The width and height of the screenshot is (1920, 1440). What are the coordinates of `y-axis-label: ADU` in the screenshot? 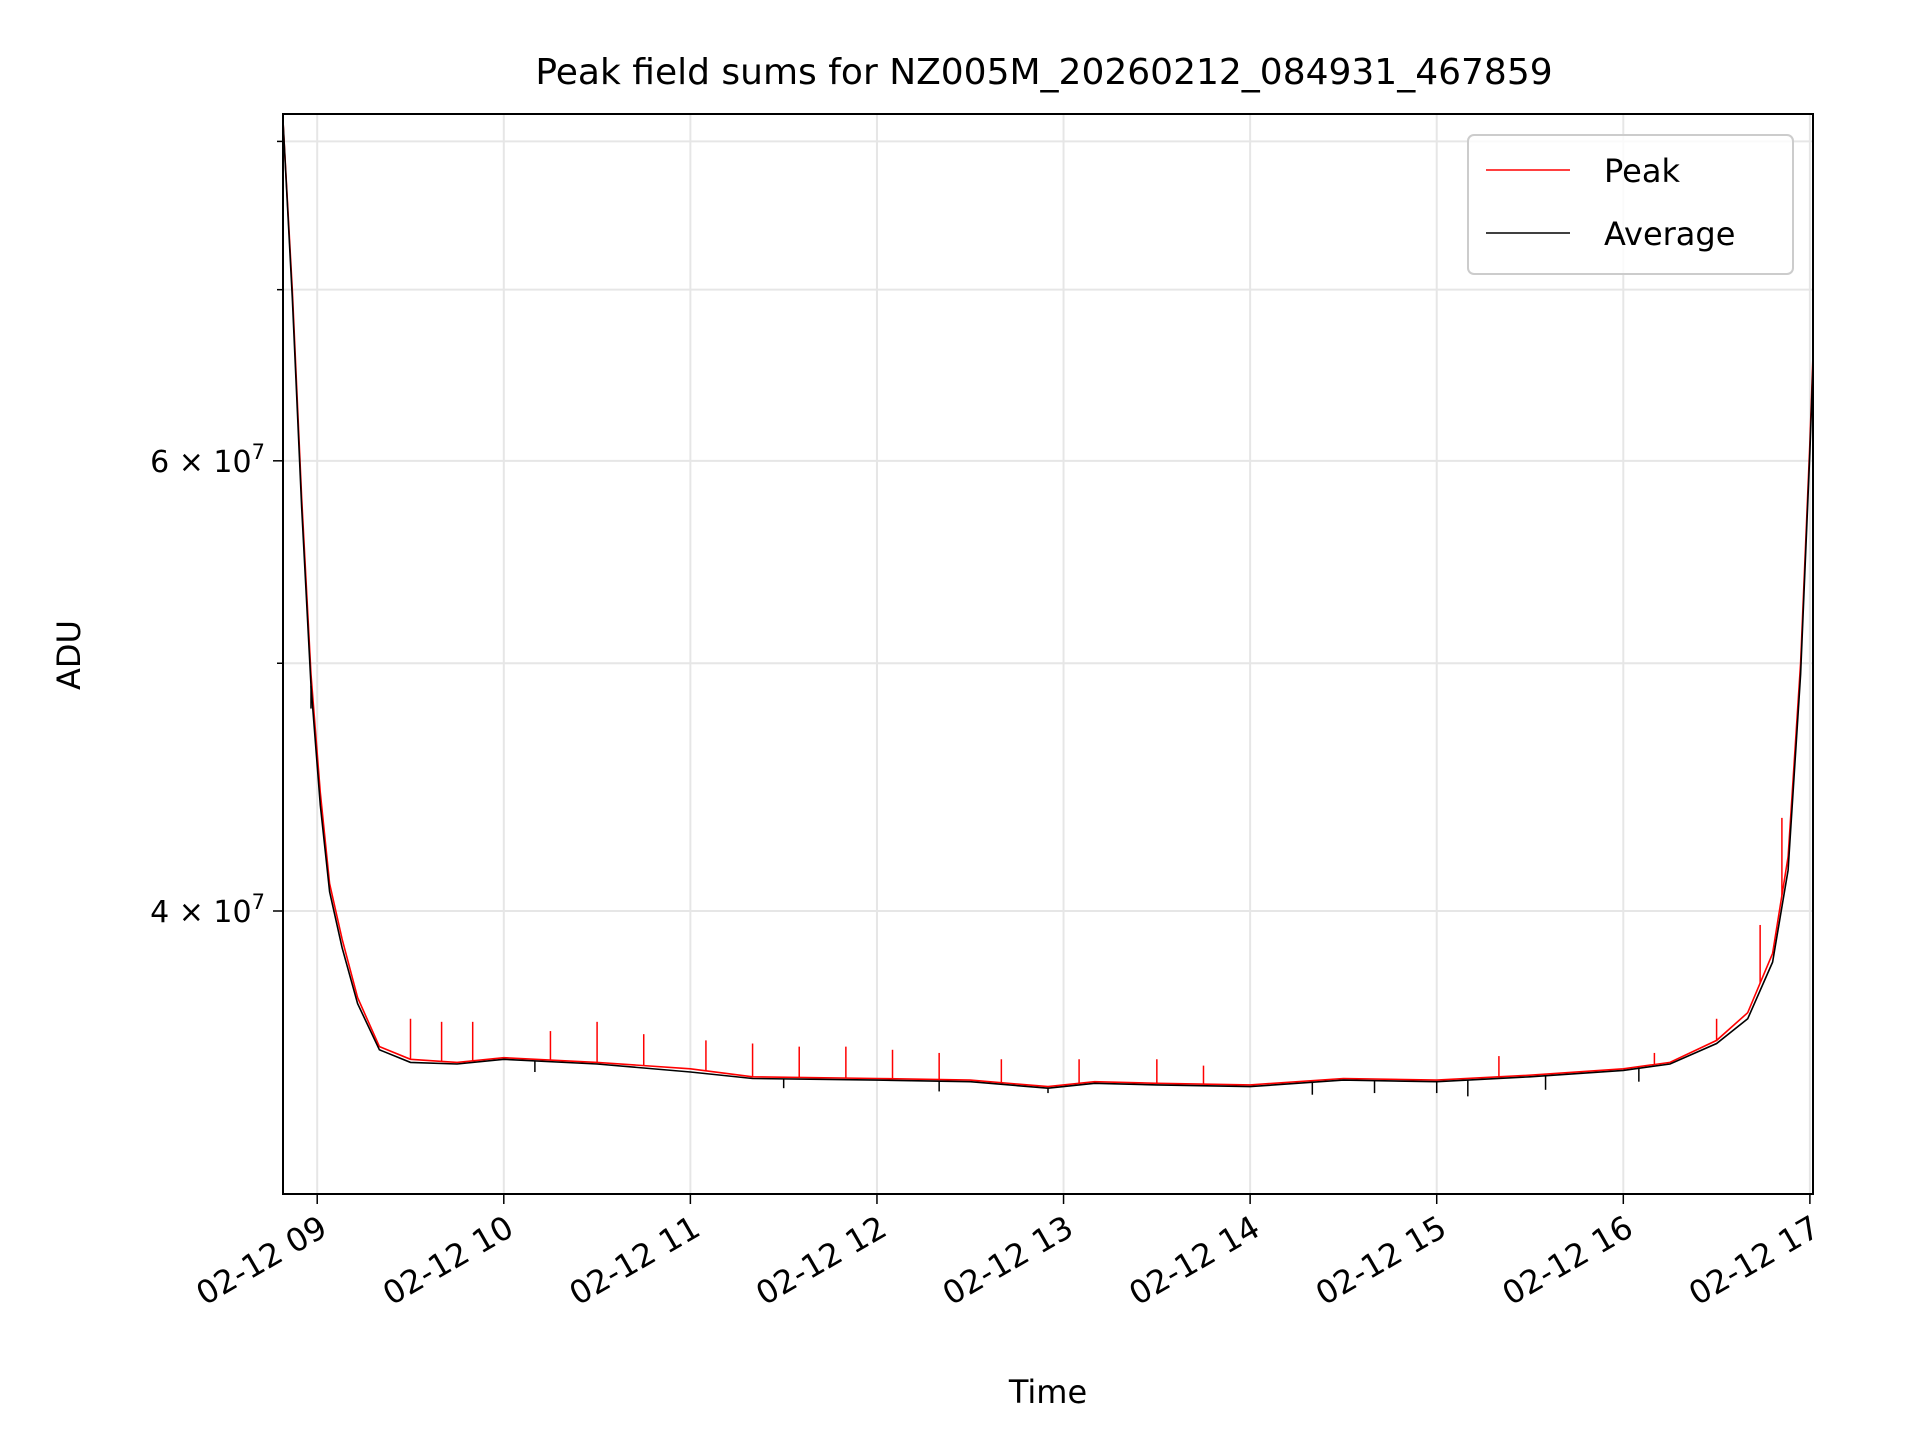 It's located at (69, 655).